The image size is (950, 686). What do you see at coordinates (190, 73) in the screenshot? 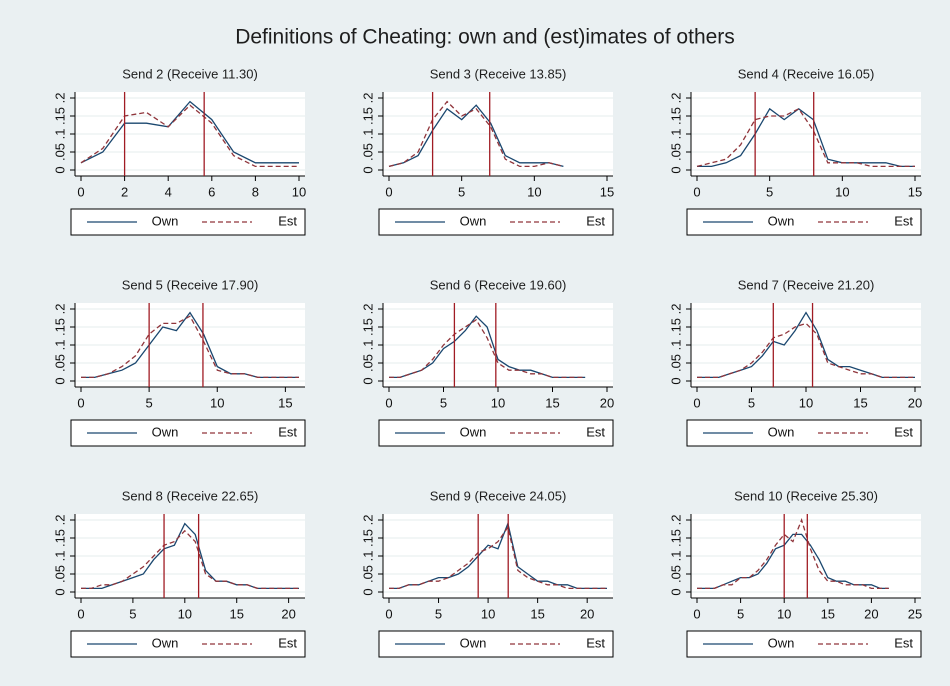
I see `subplot-title: Send 2 (Receive 11.30)` at bounding box center [190, 73].